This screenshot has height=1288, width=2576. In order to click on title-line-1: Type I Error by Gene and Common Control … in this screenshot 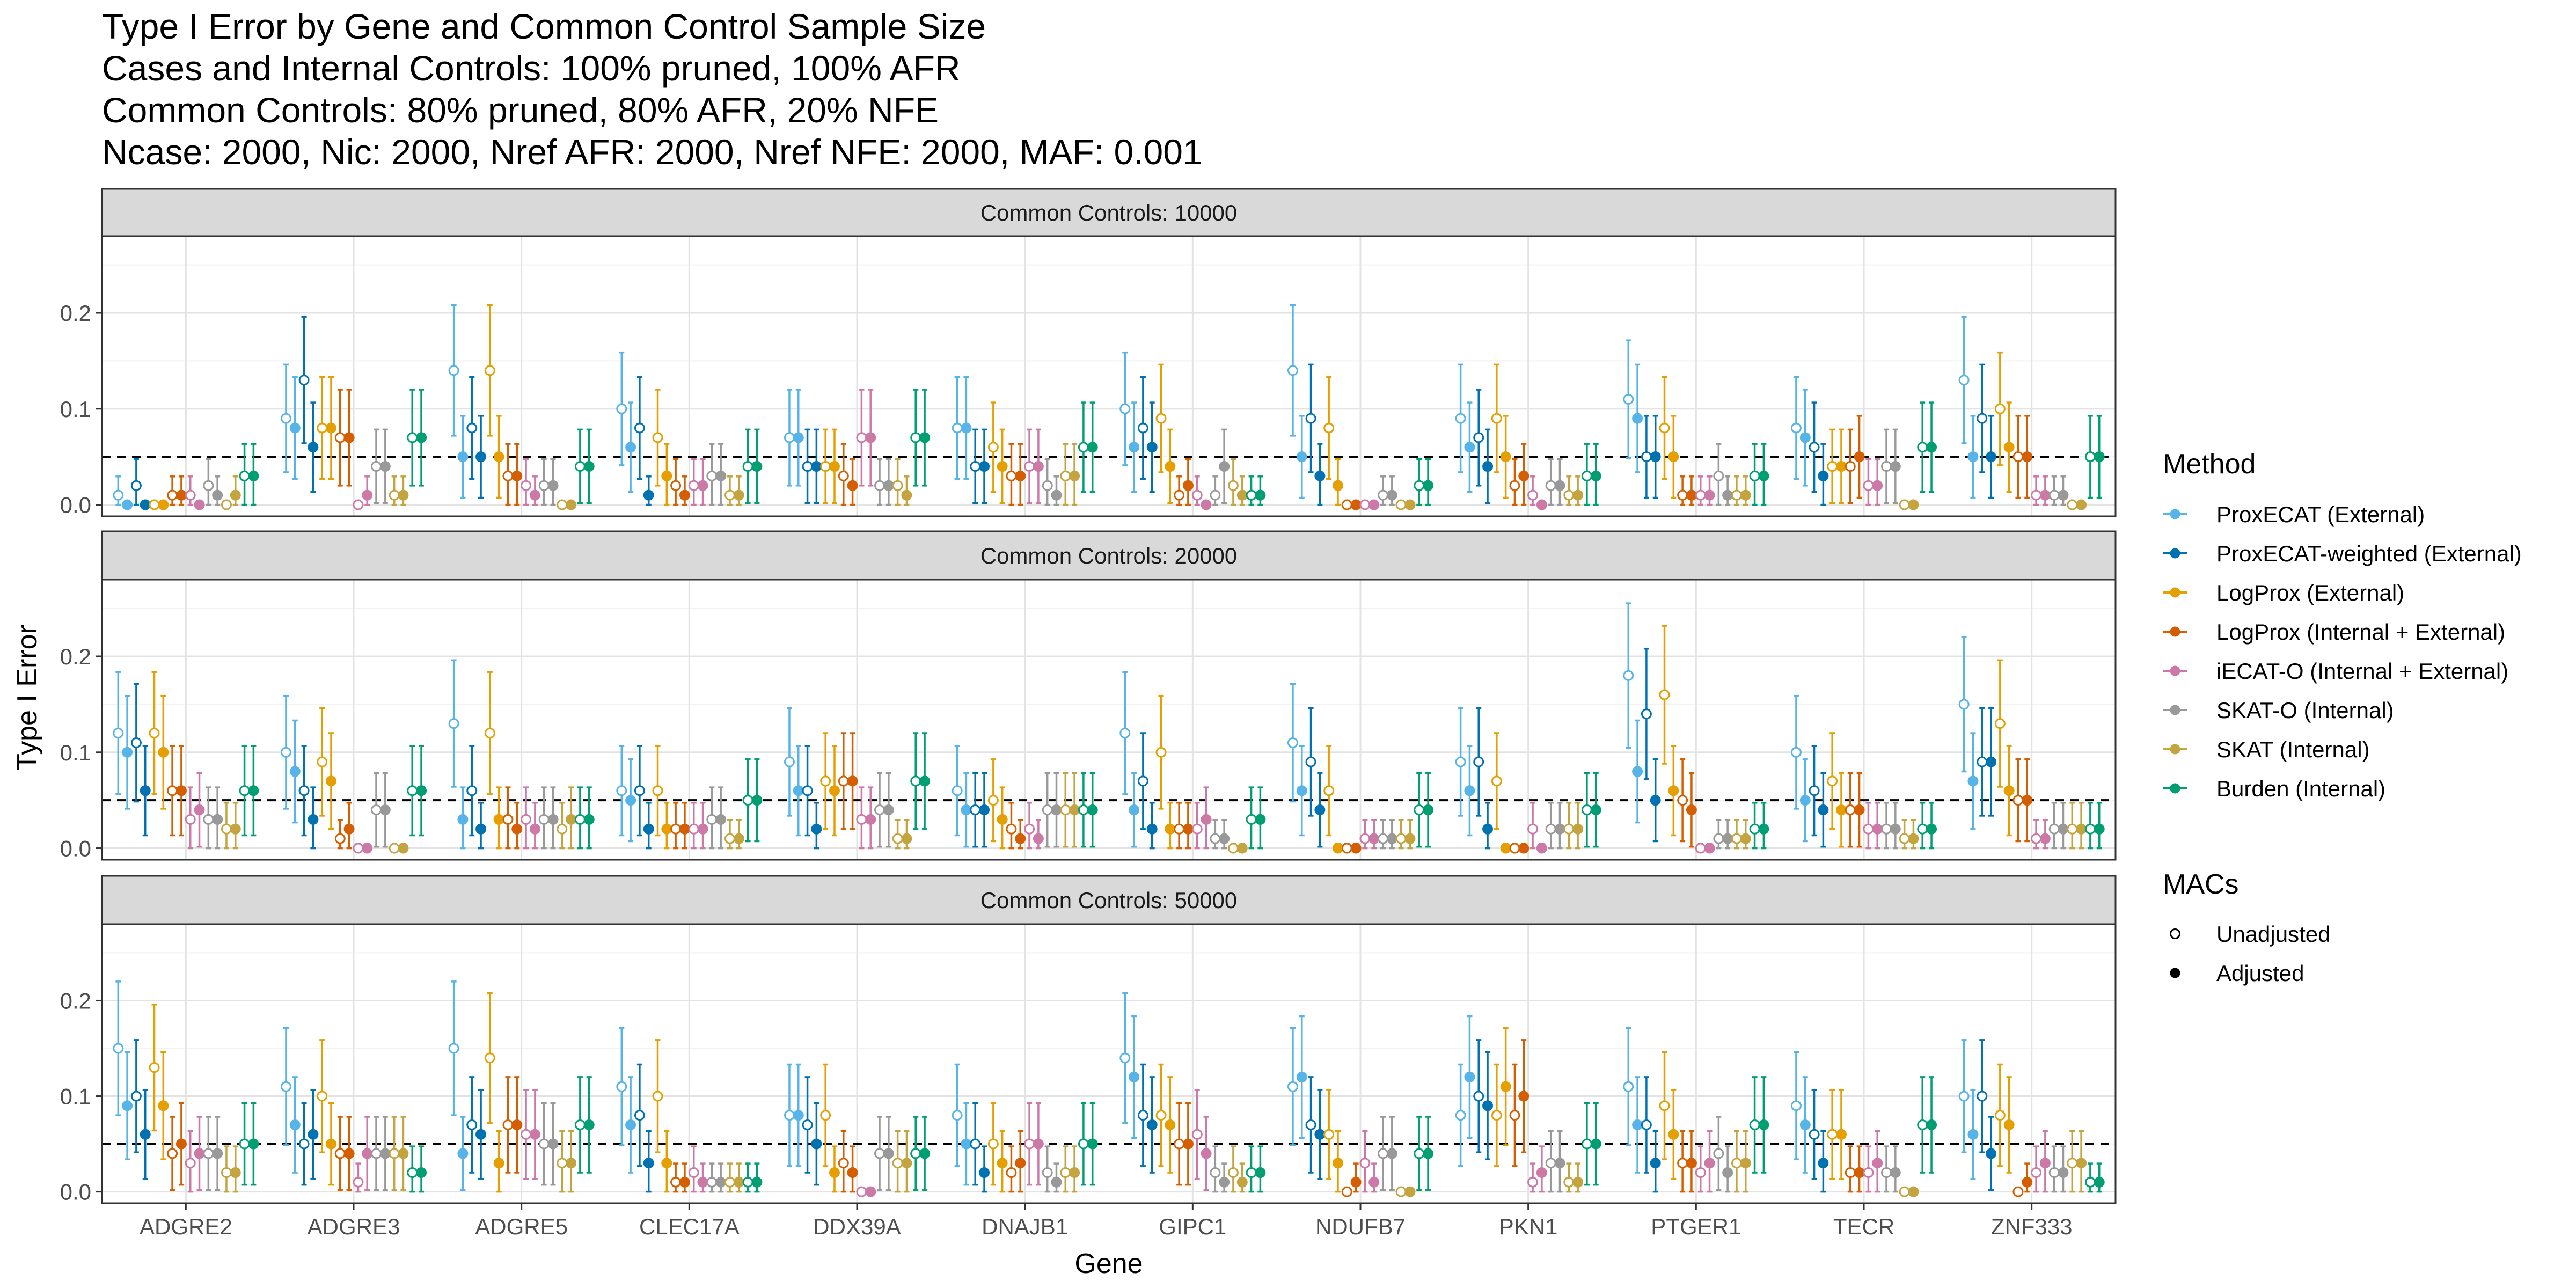, I will do `click(544, 26)`.